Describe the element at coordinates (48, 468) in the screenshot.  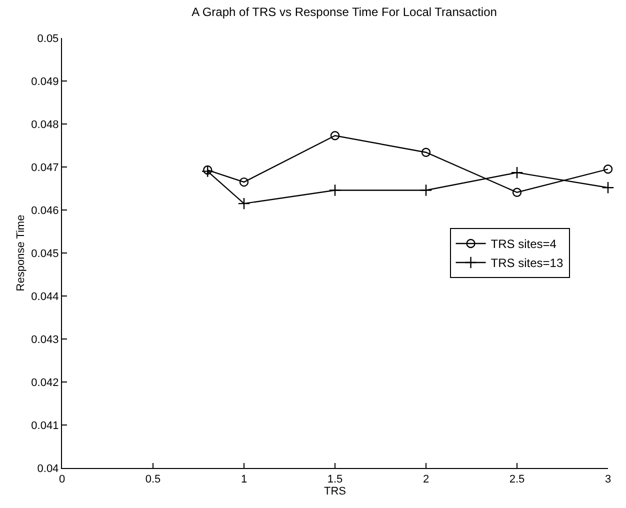
I see `y-tick-label: 0.04` at that location.